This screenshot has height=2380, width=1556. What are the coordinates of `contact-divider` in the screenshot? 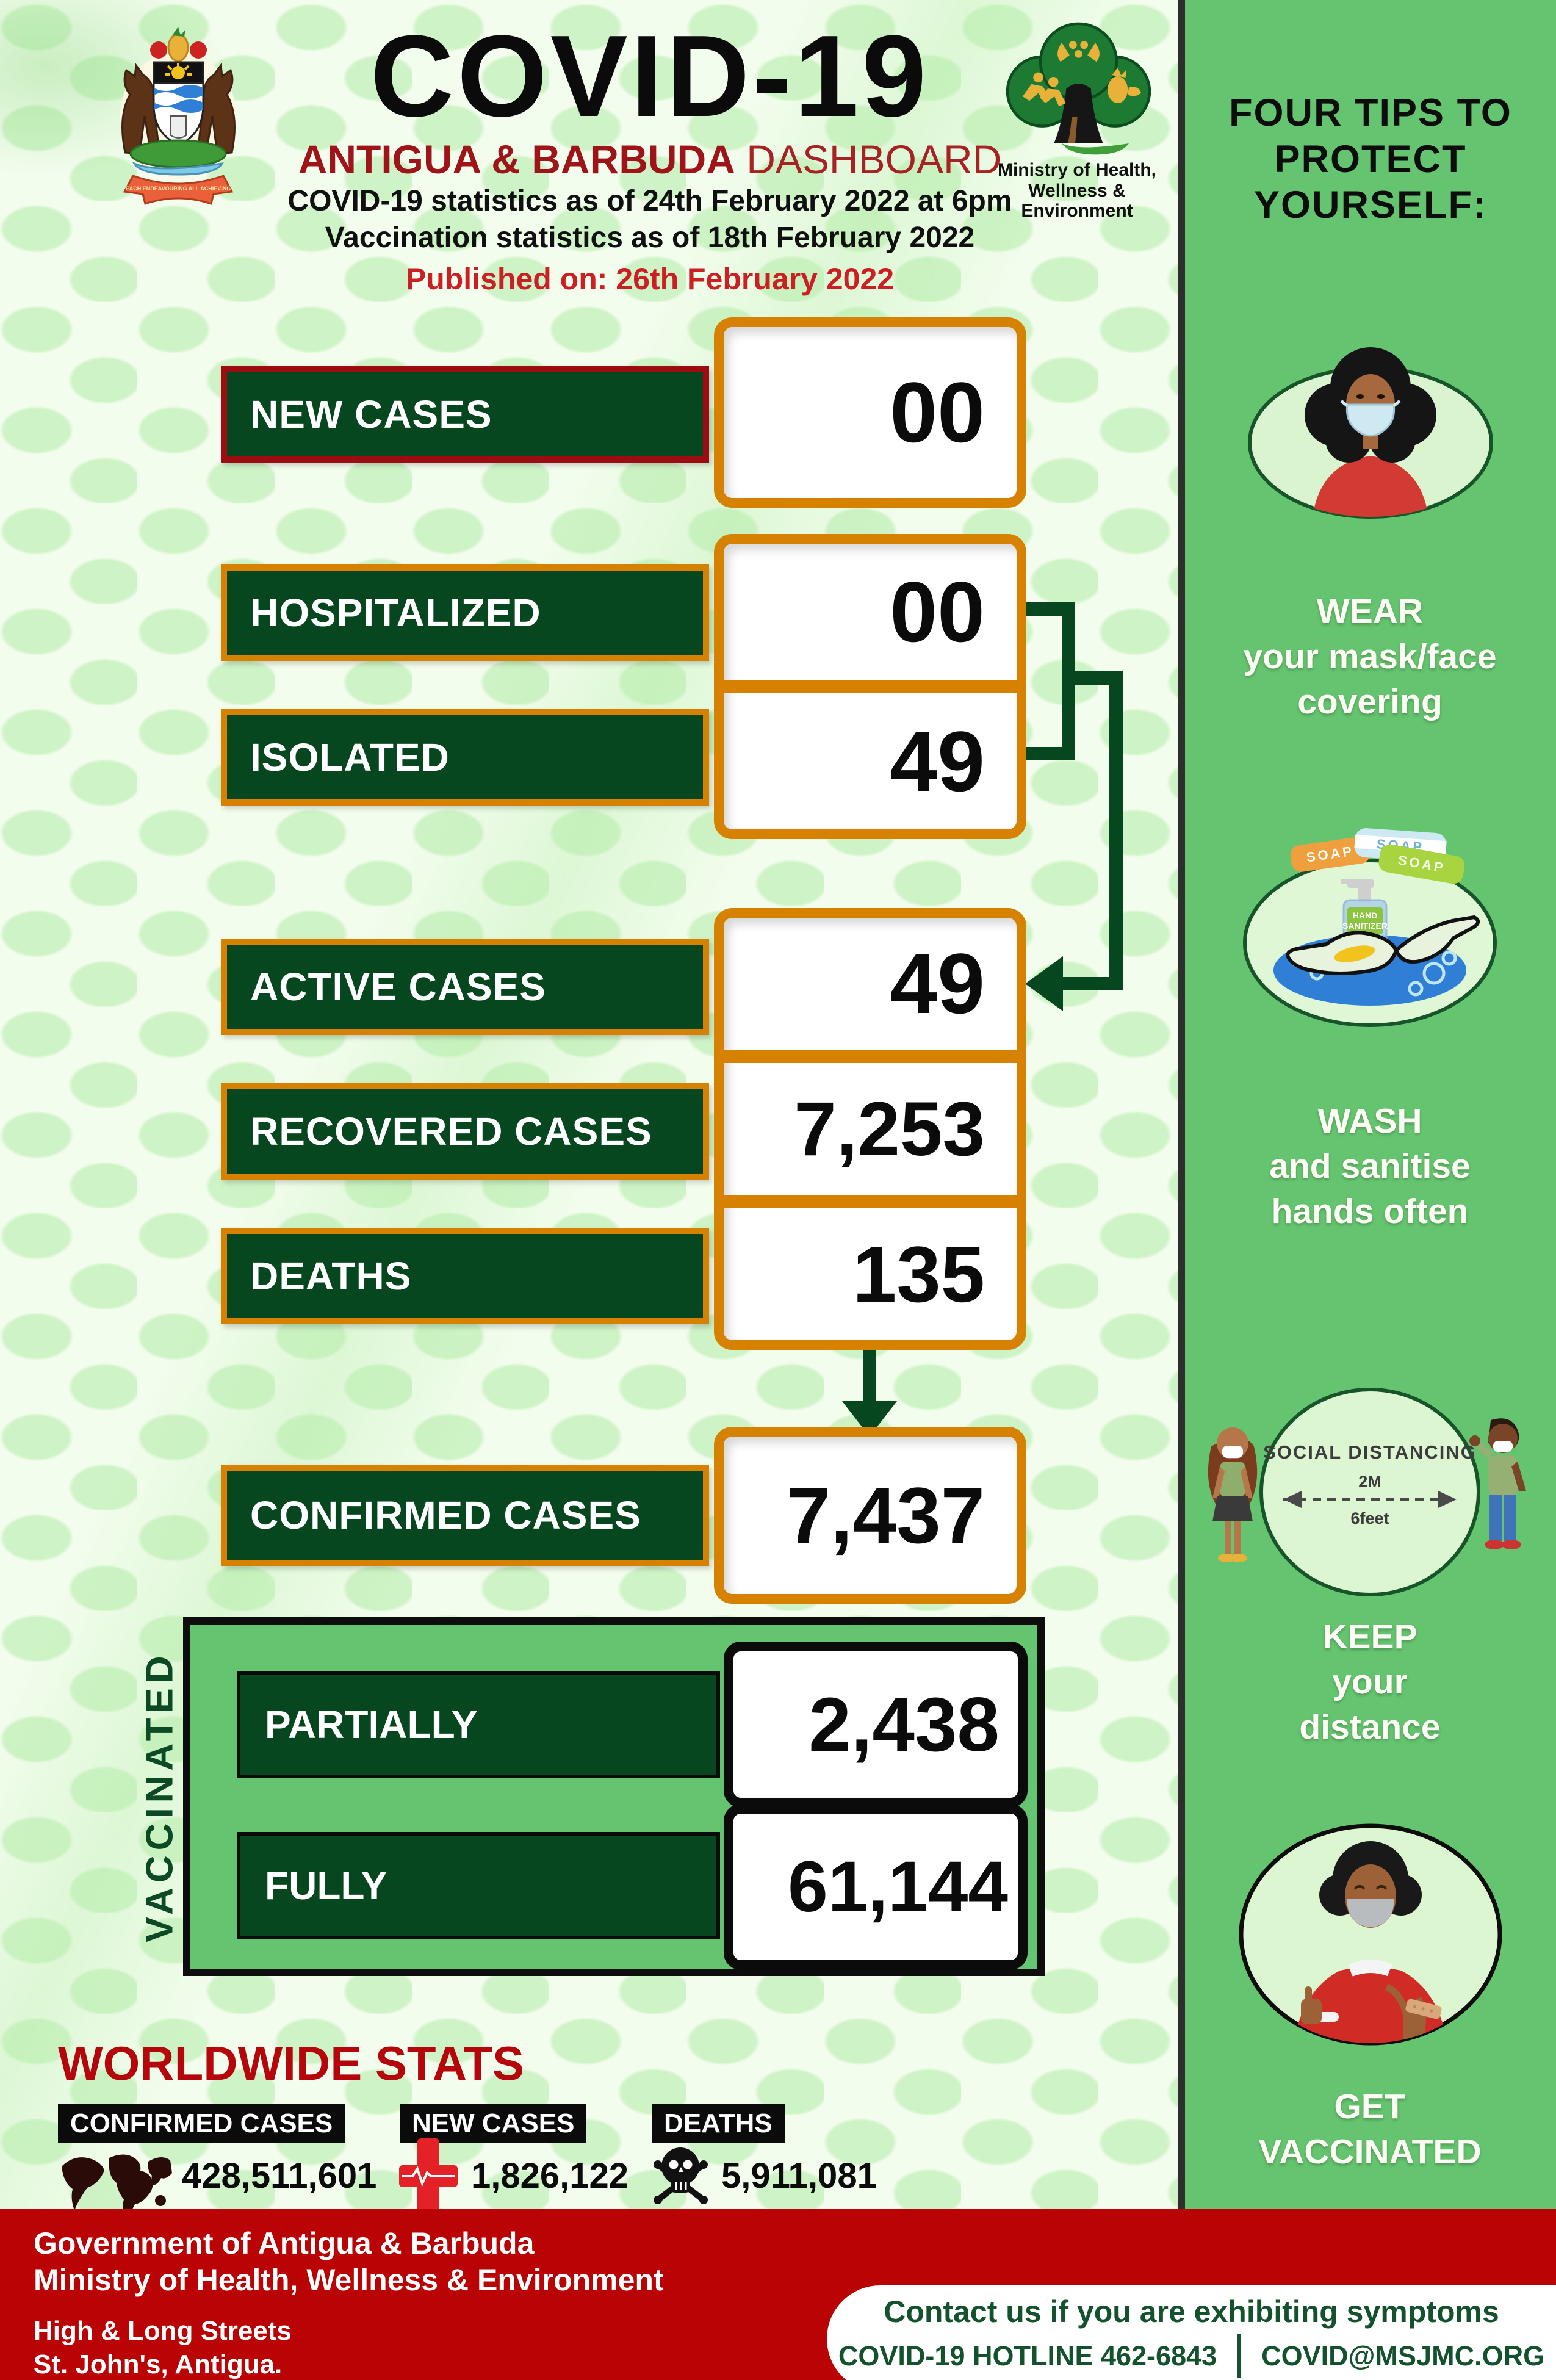 It's located at (1239, 2356).